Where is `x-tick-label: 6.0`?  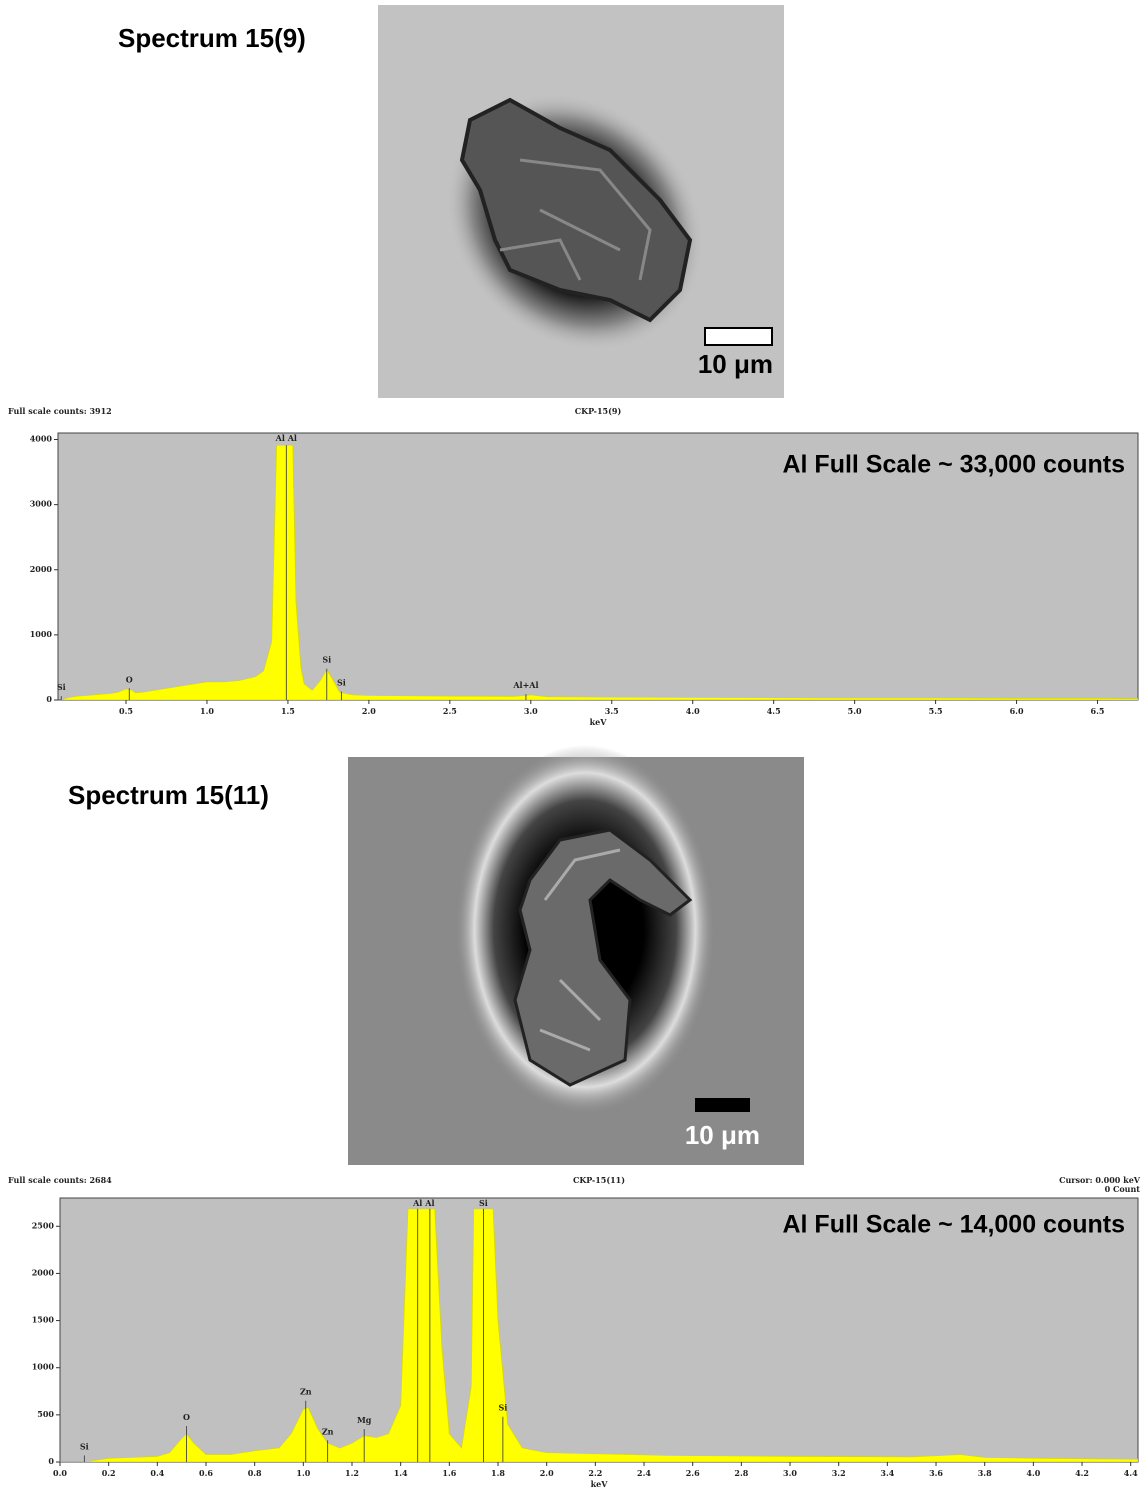
x-tick-label: 6.0 is located at coordinates (1017, 711).